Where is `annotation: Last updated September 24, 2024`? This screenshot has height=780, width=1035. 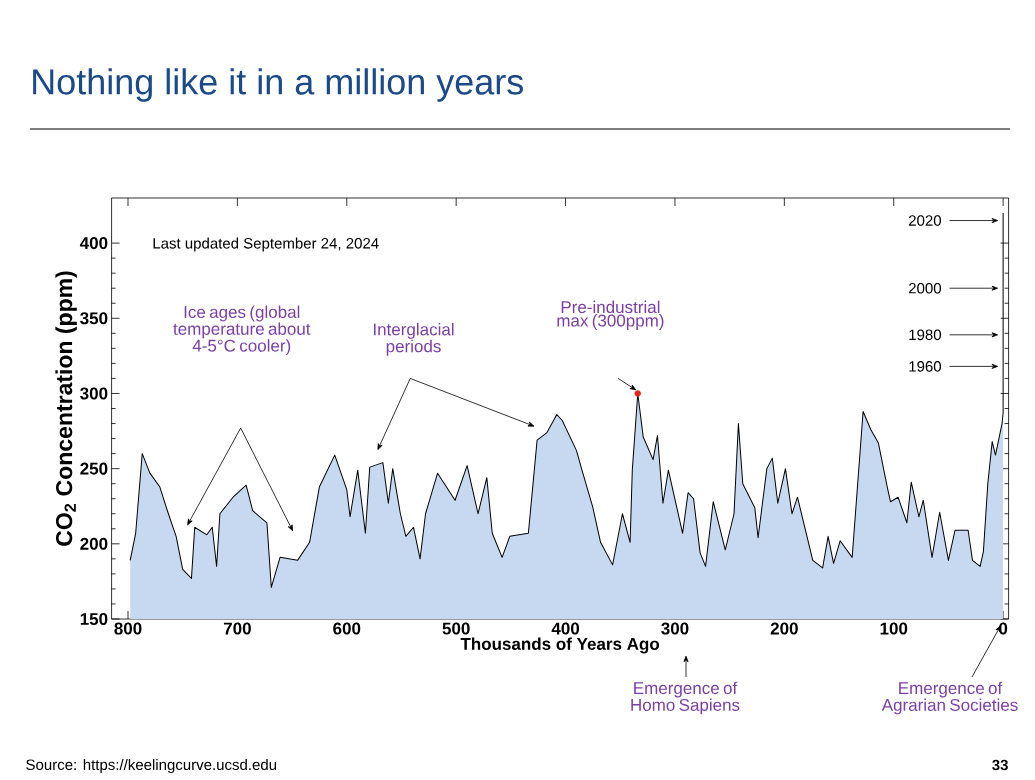
annotation: Last updated September 24, 2024 is located at coordinates (266, 244).